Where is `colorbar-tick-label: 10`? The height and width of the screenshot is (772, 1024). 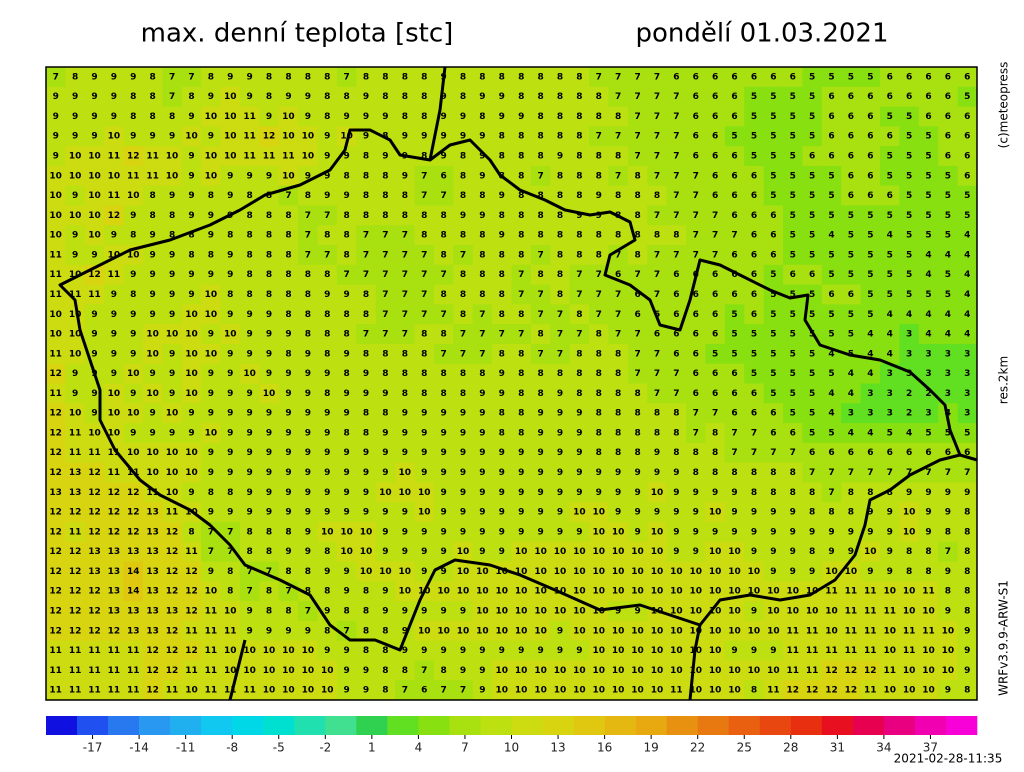 colorbar-tick-label: 10 is located at coordinates (511, 748).